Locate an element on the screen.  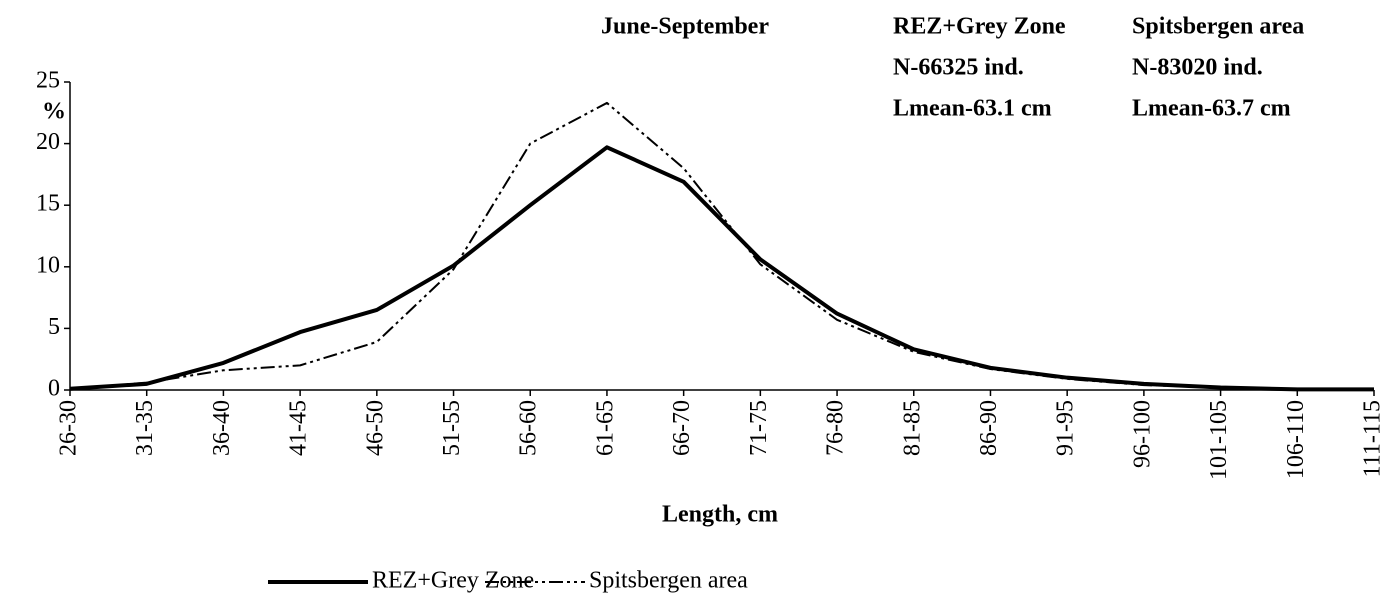
x-tick-label: 91-95 is located at coordinates (1066, 428).